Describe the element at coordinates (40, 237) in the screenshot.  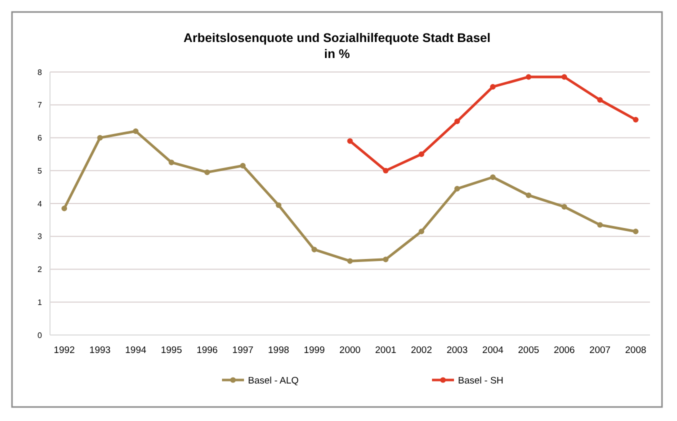
I see `y-tick-label: 3` at that location.